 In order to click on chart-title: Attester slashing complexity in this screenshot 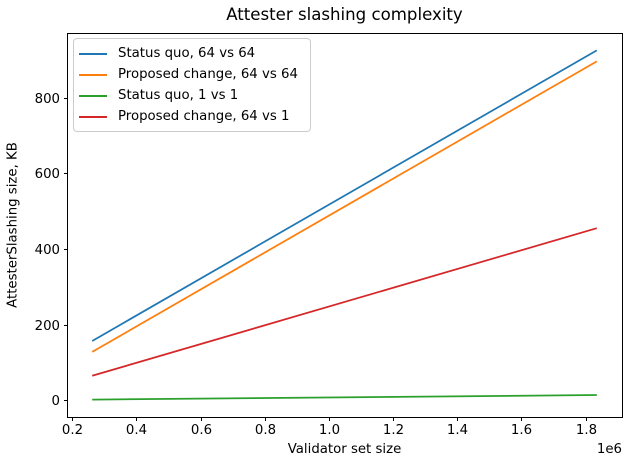, I will do `click(344, 14)`.